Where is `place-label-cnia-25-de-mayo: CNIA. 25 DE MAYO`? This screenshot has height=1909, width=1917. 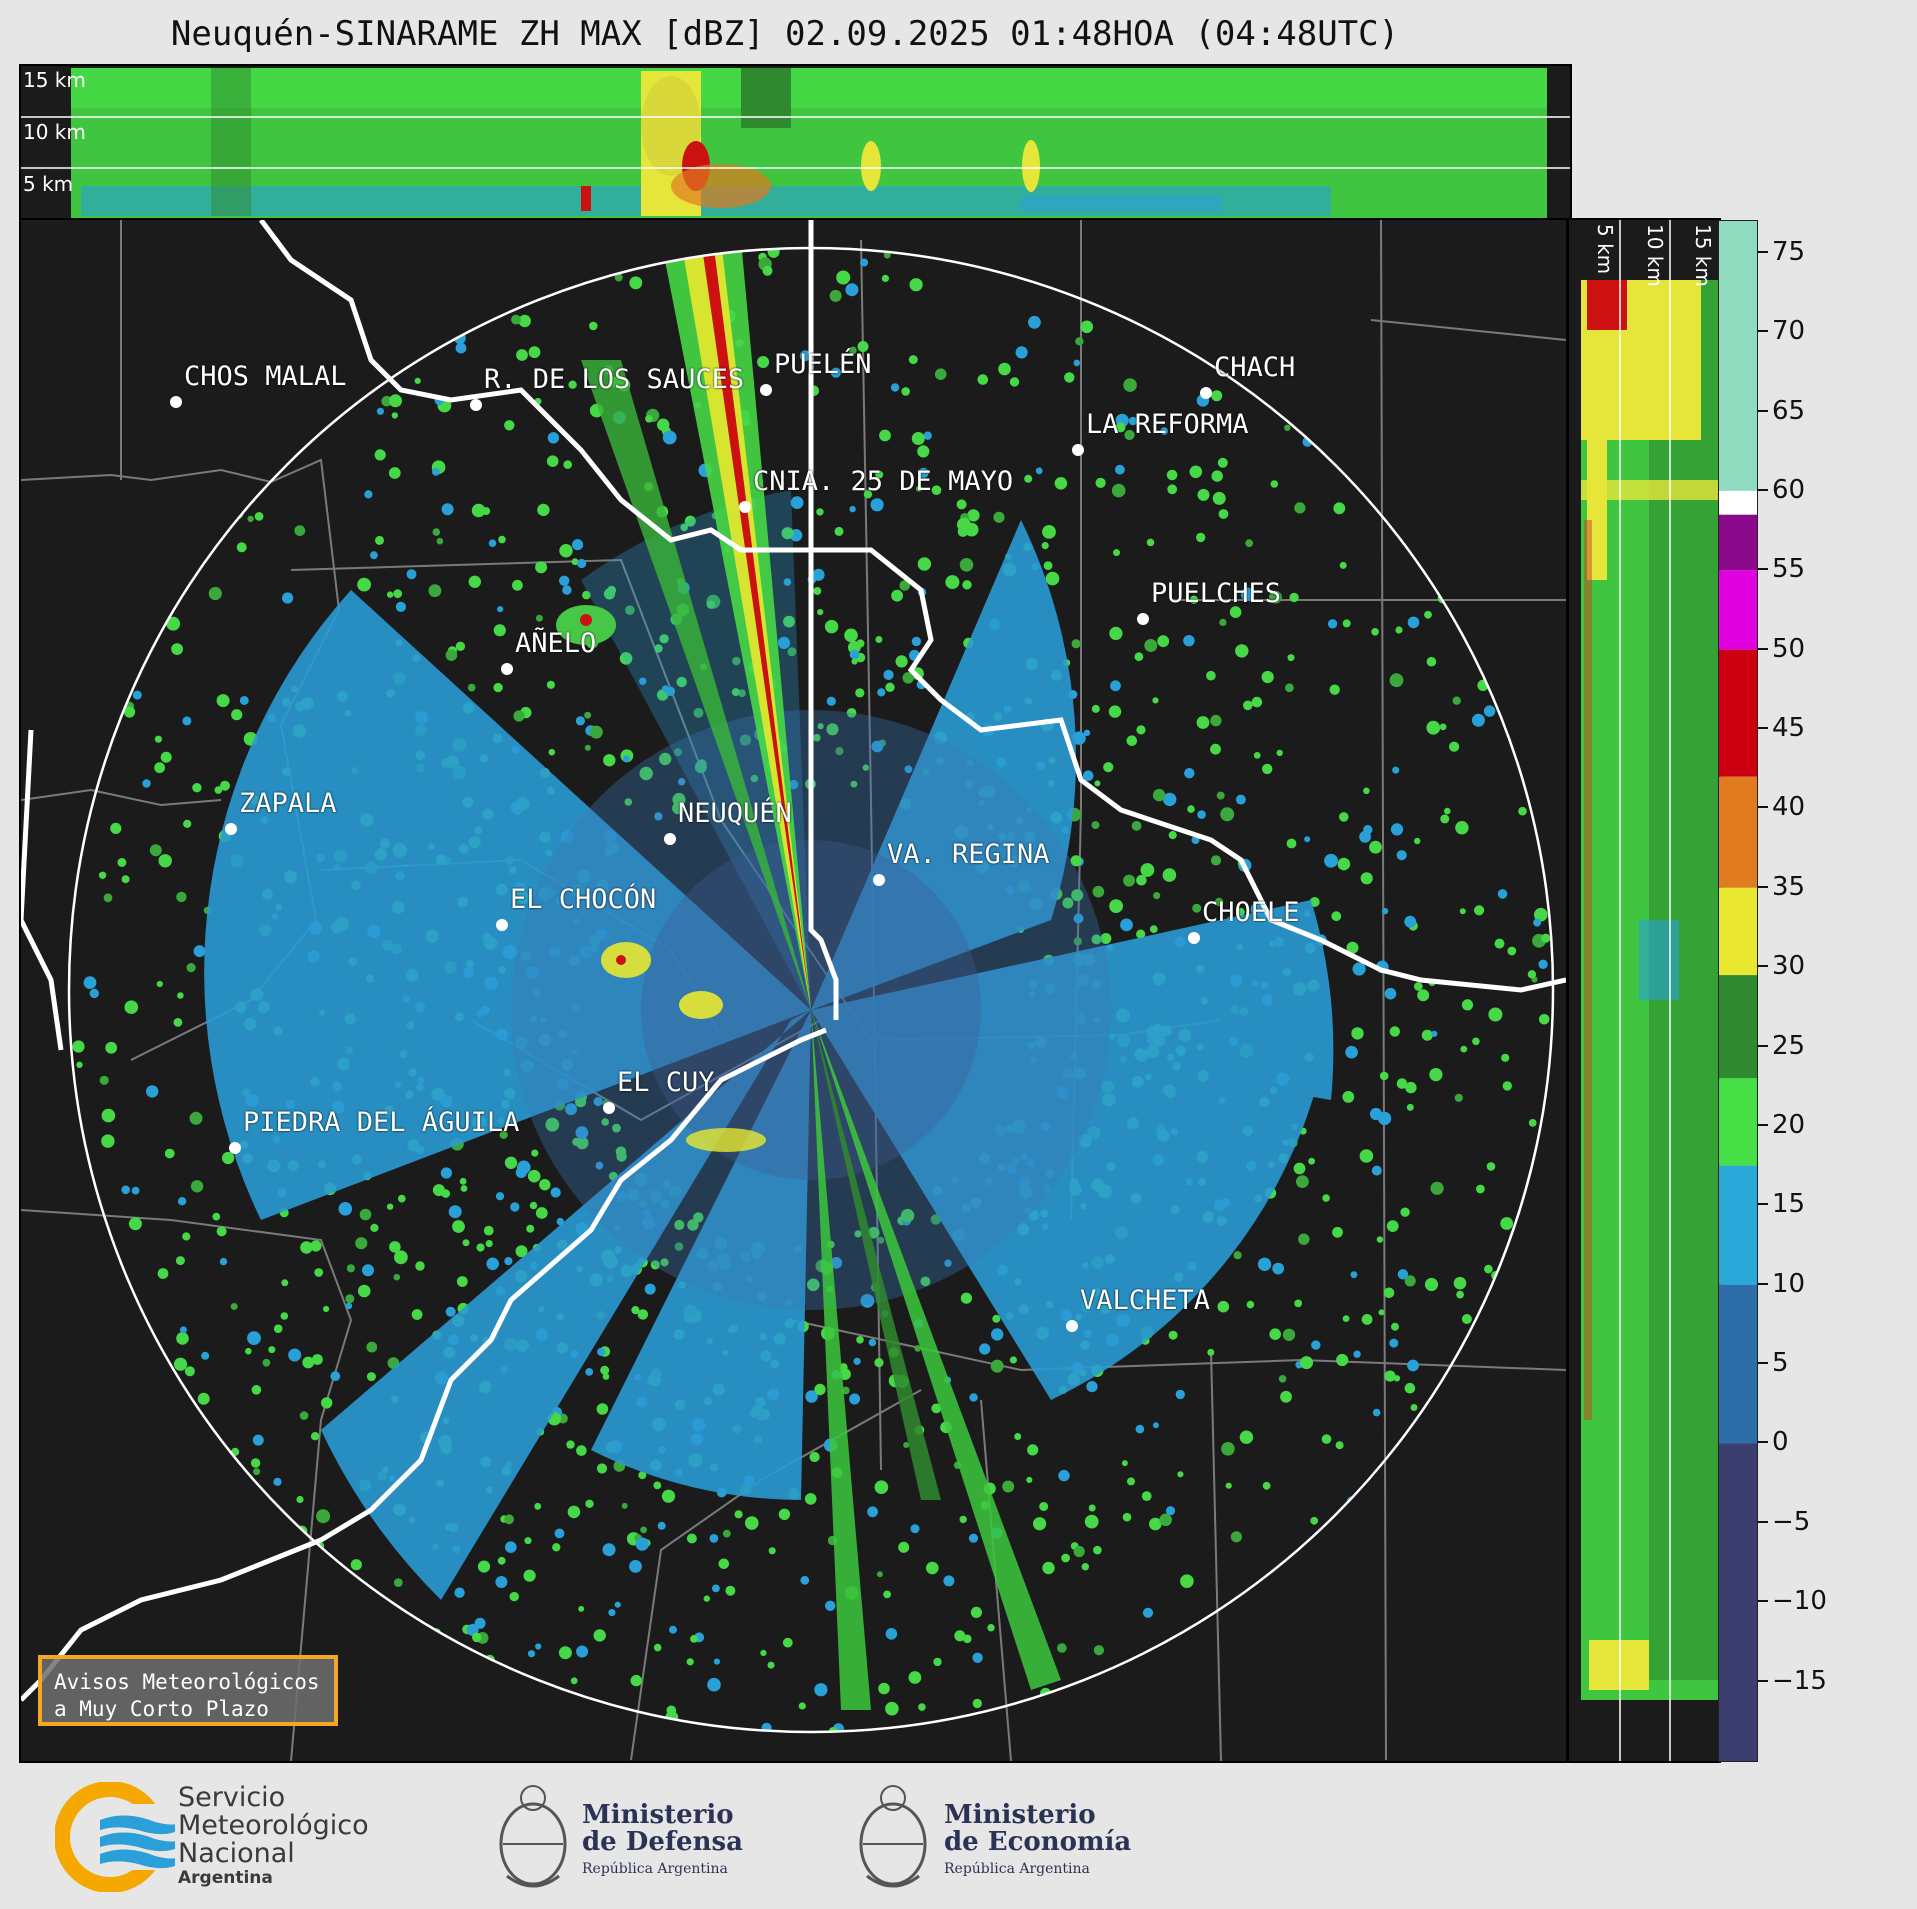
place-label-cnia-25-de-mayo: CNIA. 25 DE MAYO is located at coordinates (883, 481).